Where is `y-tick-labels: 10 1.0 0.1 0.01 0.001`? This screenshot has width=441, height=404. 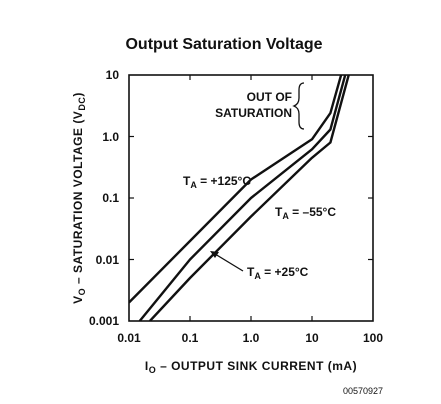 y-tick-labels: 10 1.0 0.1 0.01 0.001 is located at coordinates (104, 198).